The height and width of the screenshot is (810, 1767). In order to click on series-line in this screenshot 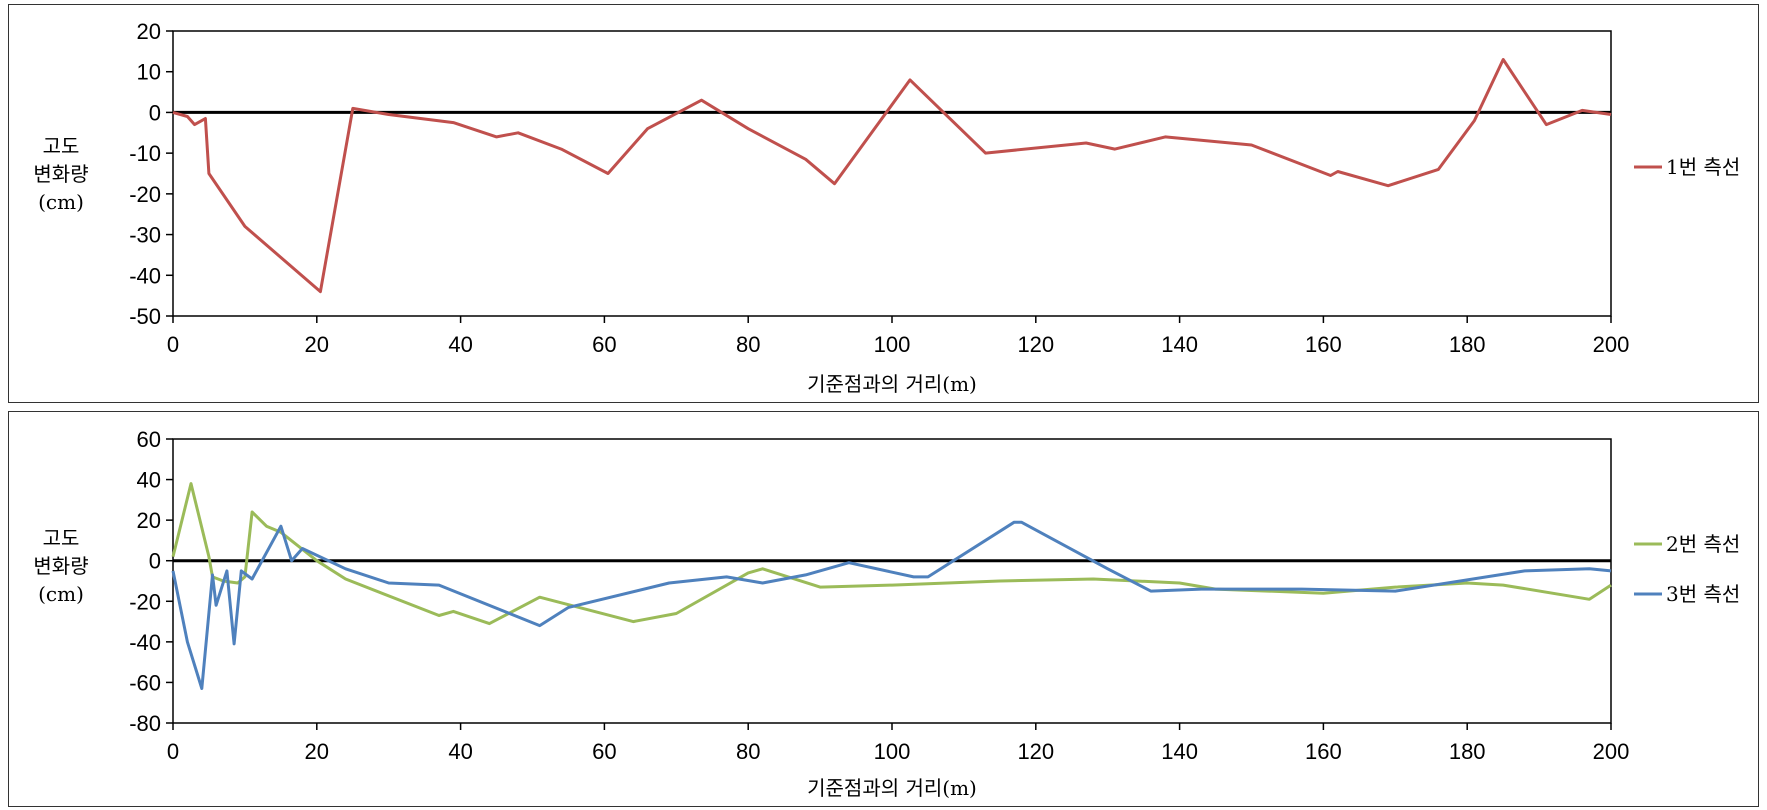, I will do `click(891, 554)`.